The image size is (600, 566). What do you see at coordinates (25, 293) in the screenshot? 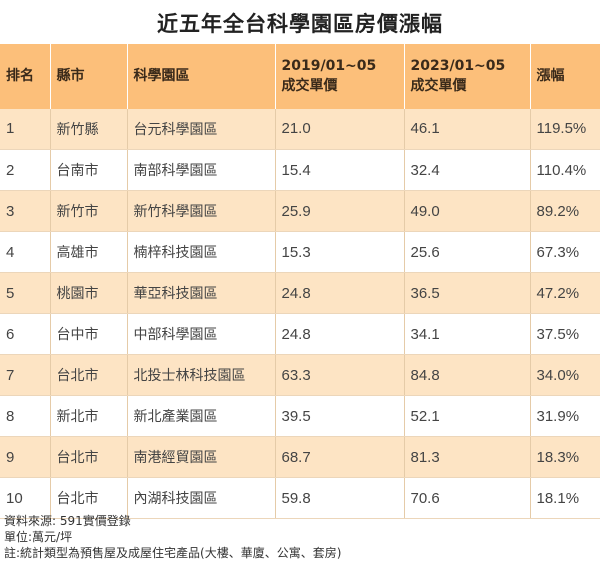
I see `cell-rank: 5` at bounding box center [25, 293].